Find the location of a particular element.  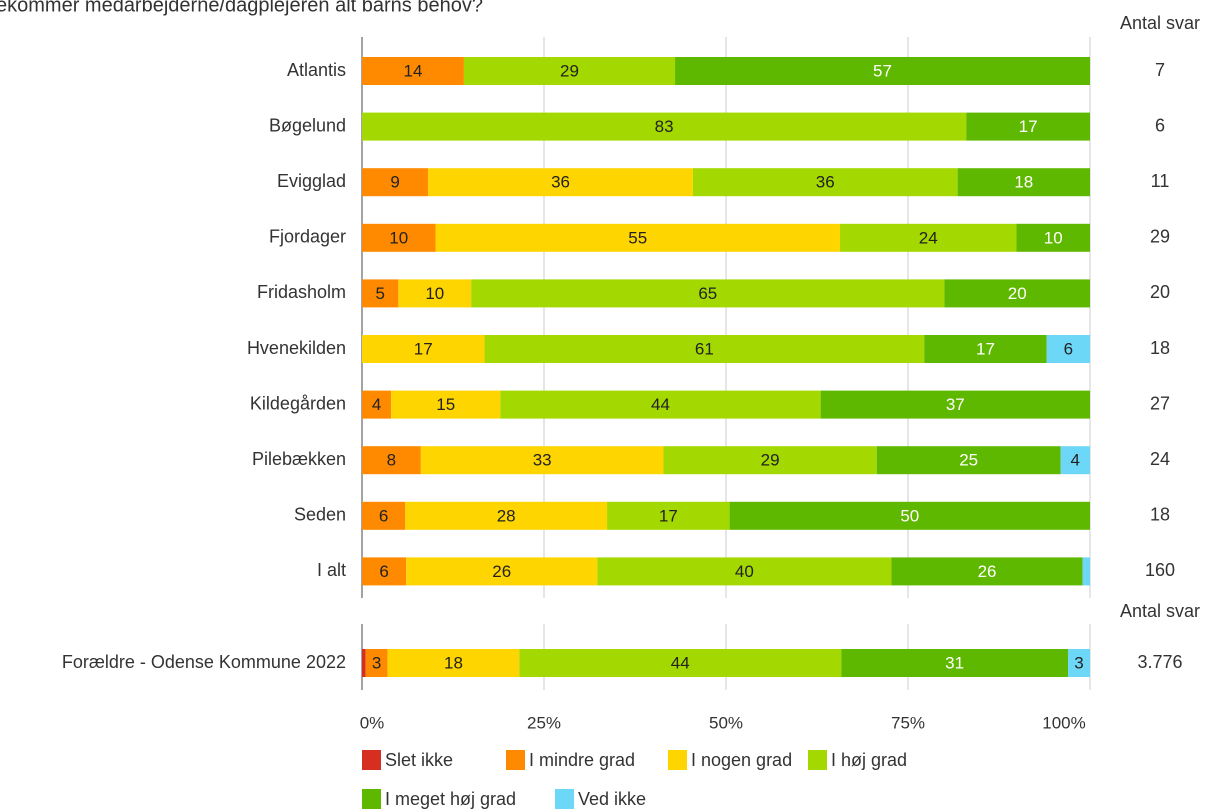

data-label: 14 is located at coordinates (412, 70).